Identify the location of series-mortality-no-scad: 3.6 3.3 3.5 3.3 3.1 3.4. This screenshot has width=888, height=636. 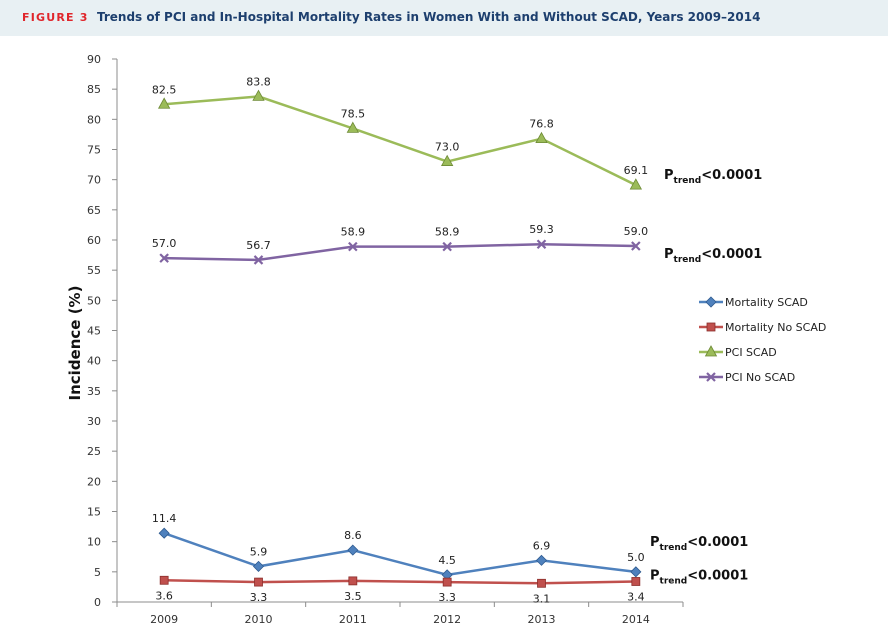
(400, 590).